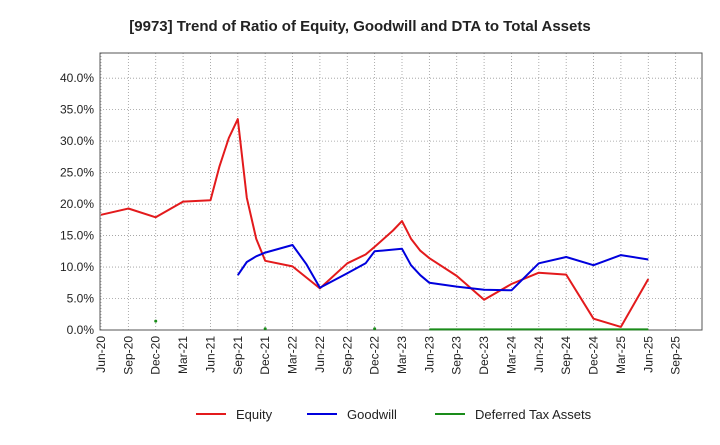 The width and height of the screenshot is (720, 445). Describe the element at coordinates (210, 354) in the screenshot. I see `x-tick-label: Jun-21` at that location.